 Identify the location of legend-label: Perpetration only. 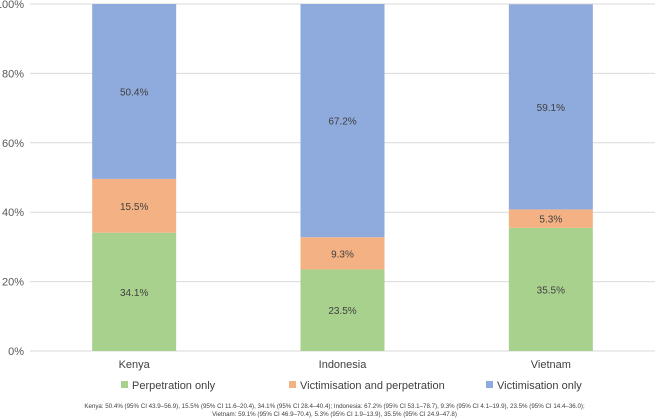
(174, 386).